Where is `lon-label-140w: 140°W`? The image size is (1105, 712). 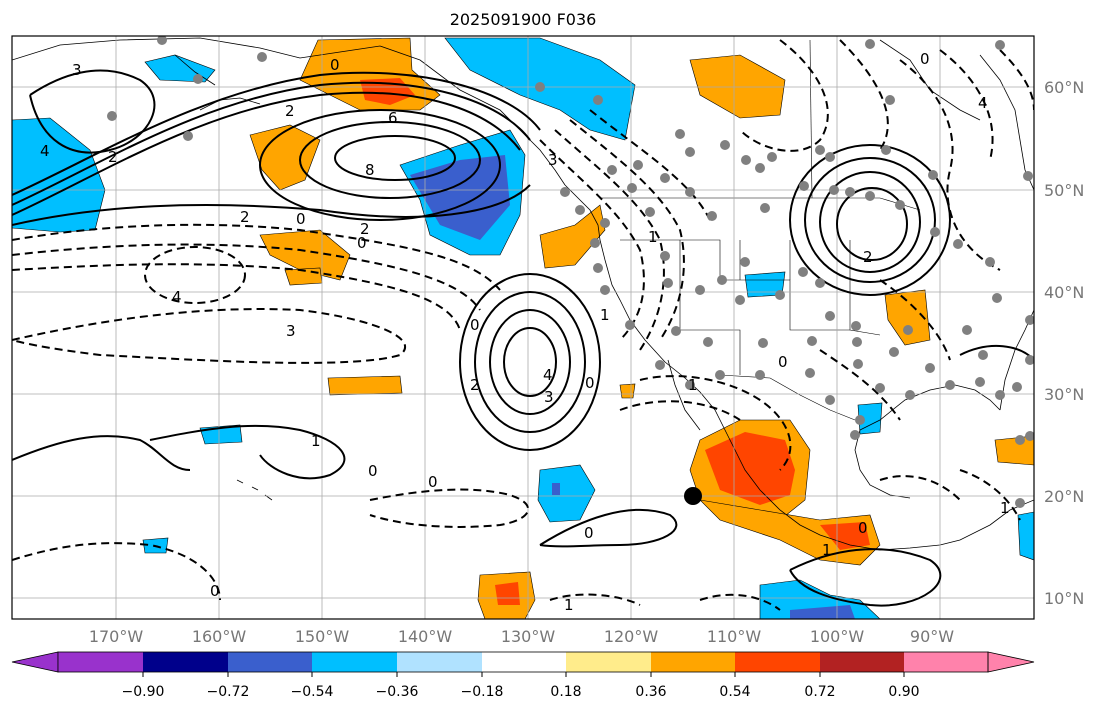 lon-label-140w: 140°W is located at coordinates (425, 636).